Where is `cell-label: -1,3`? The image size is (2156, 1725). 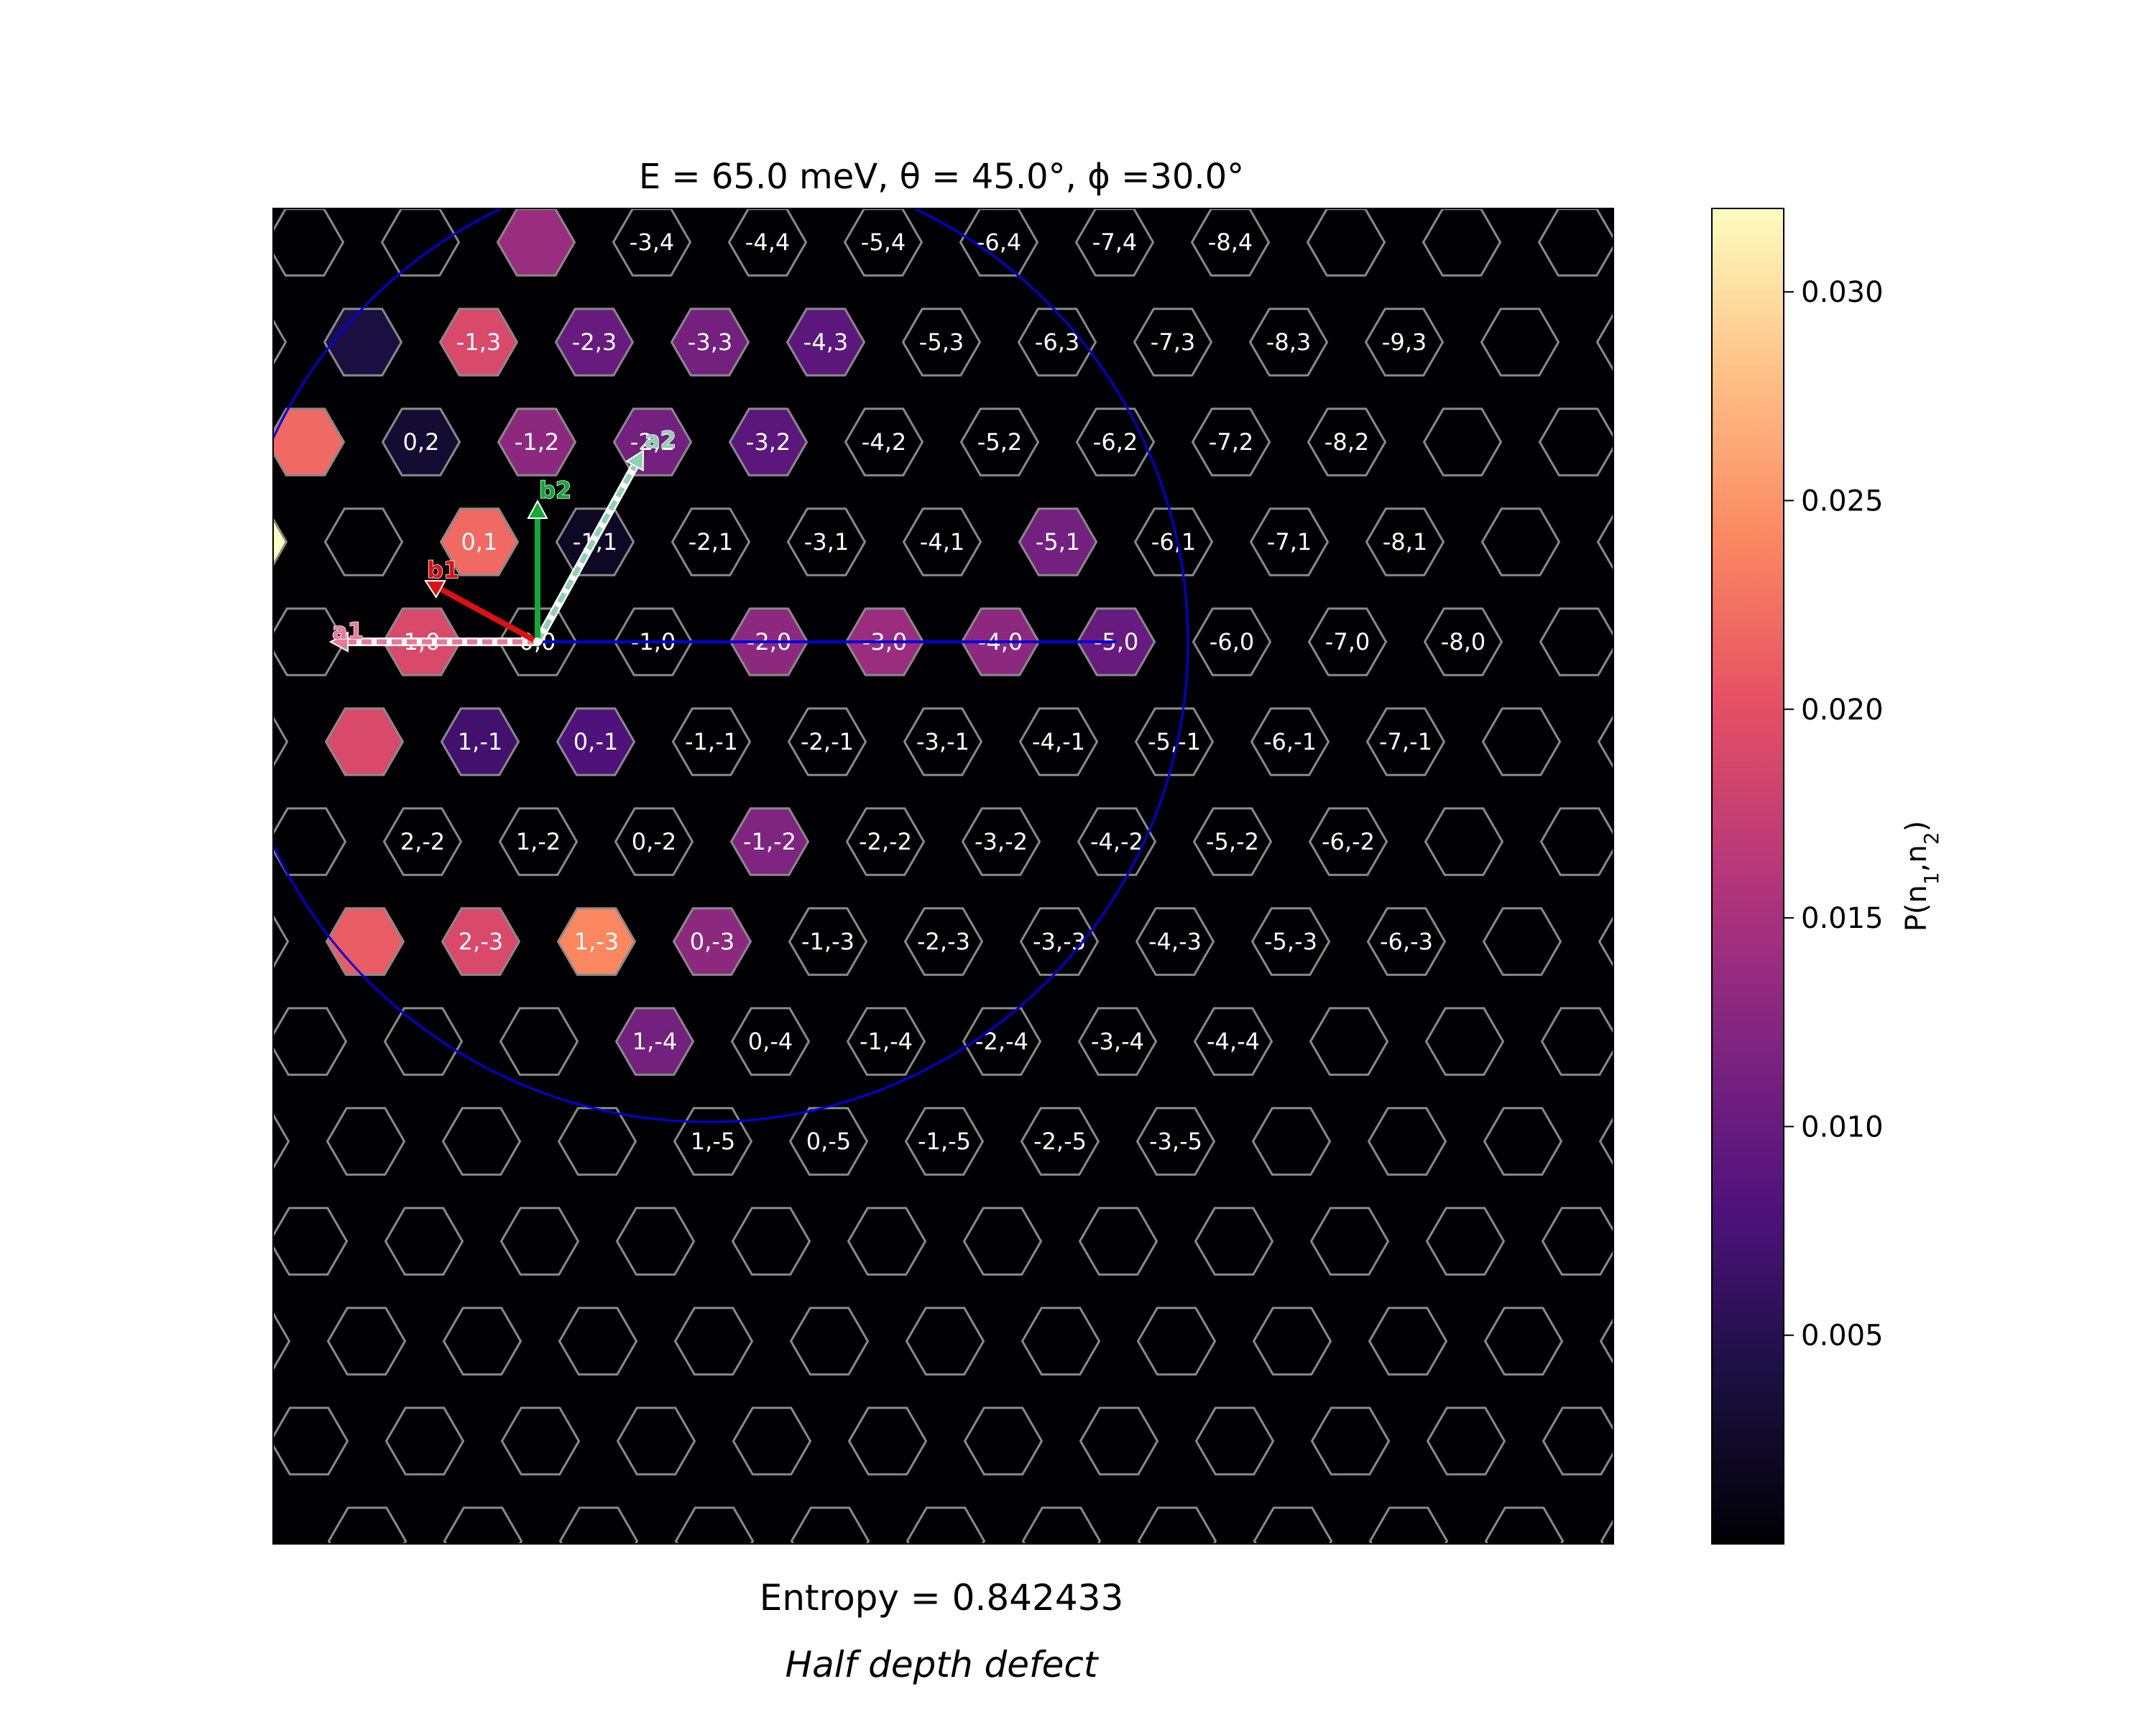 cell-label: -1,3 is located at coordinates (479, 342).